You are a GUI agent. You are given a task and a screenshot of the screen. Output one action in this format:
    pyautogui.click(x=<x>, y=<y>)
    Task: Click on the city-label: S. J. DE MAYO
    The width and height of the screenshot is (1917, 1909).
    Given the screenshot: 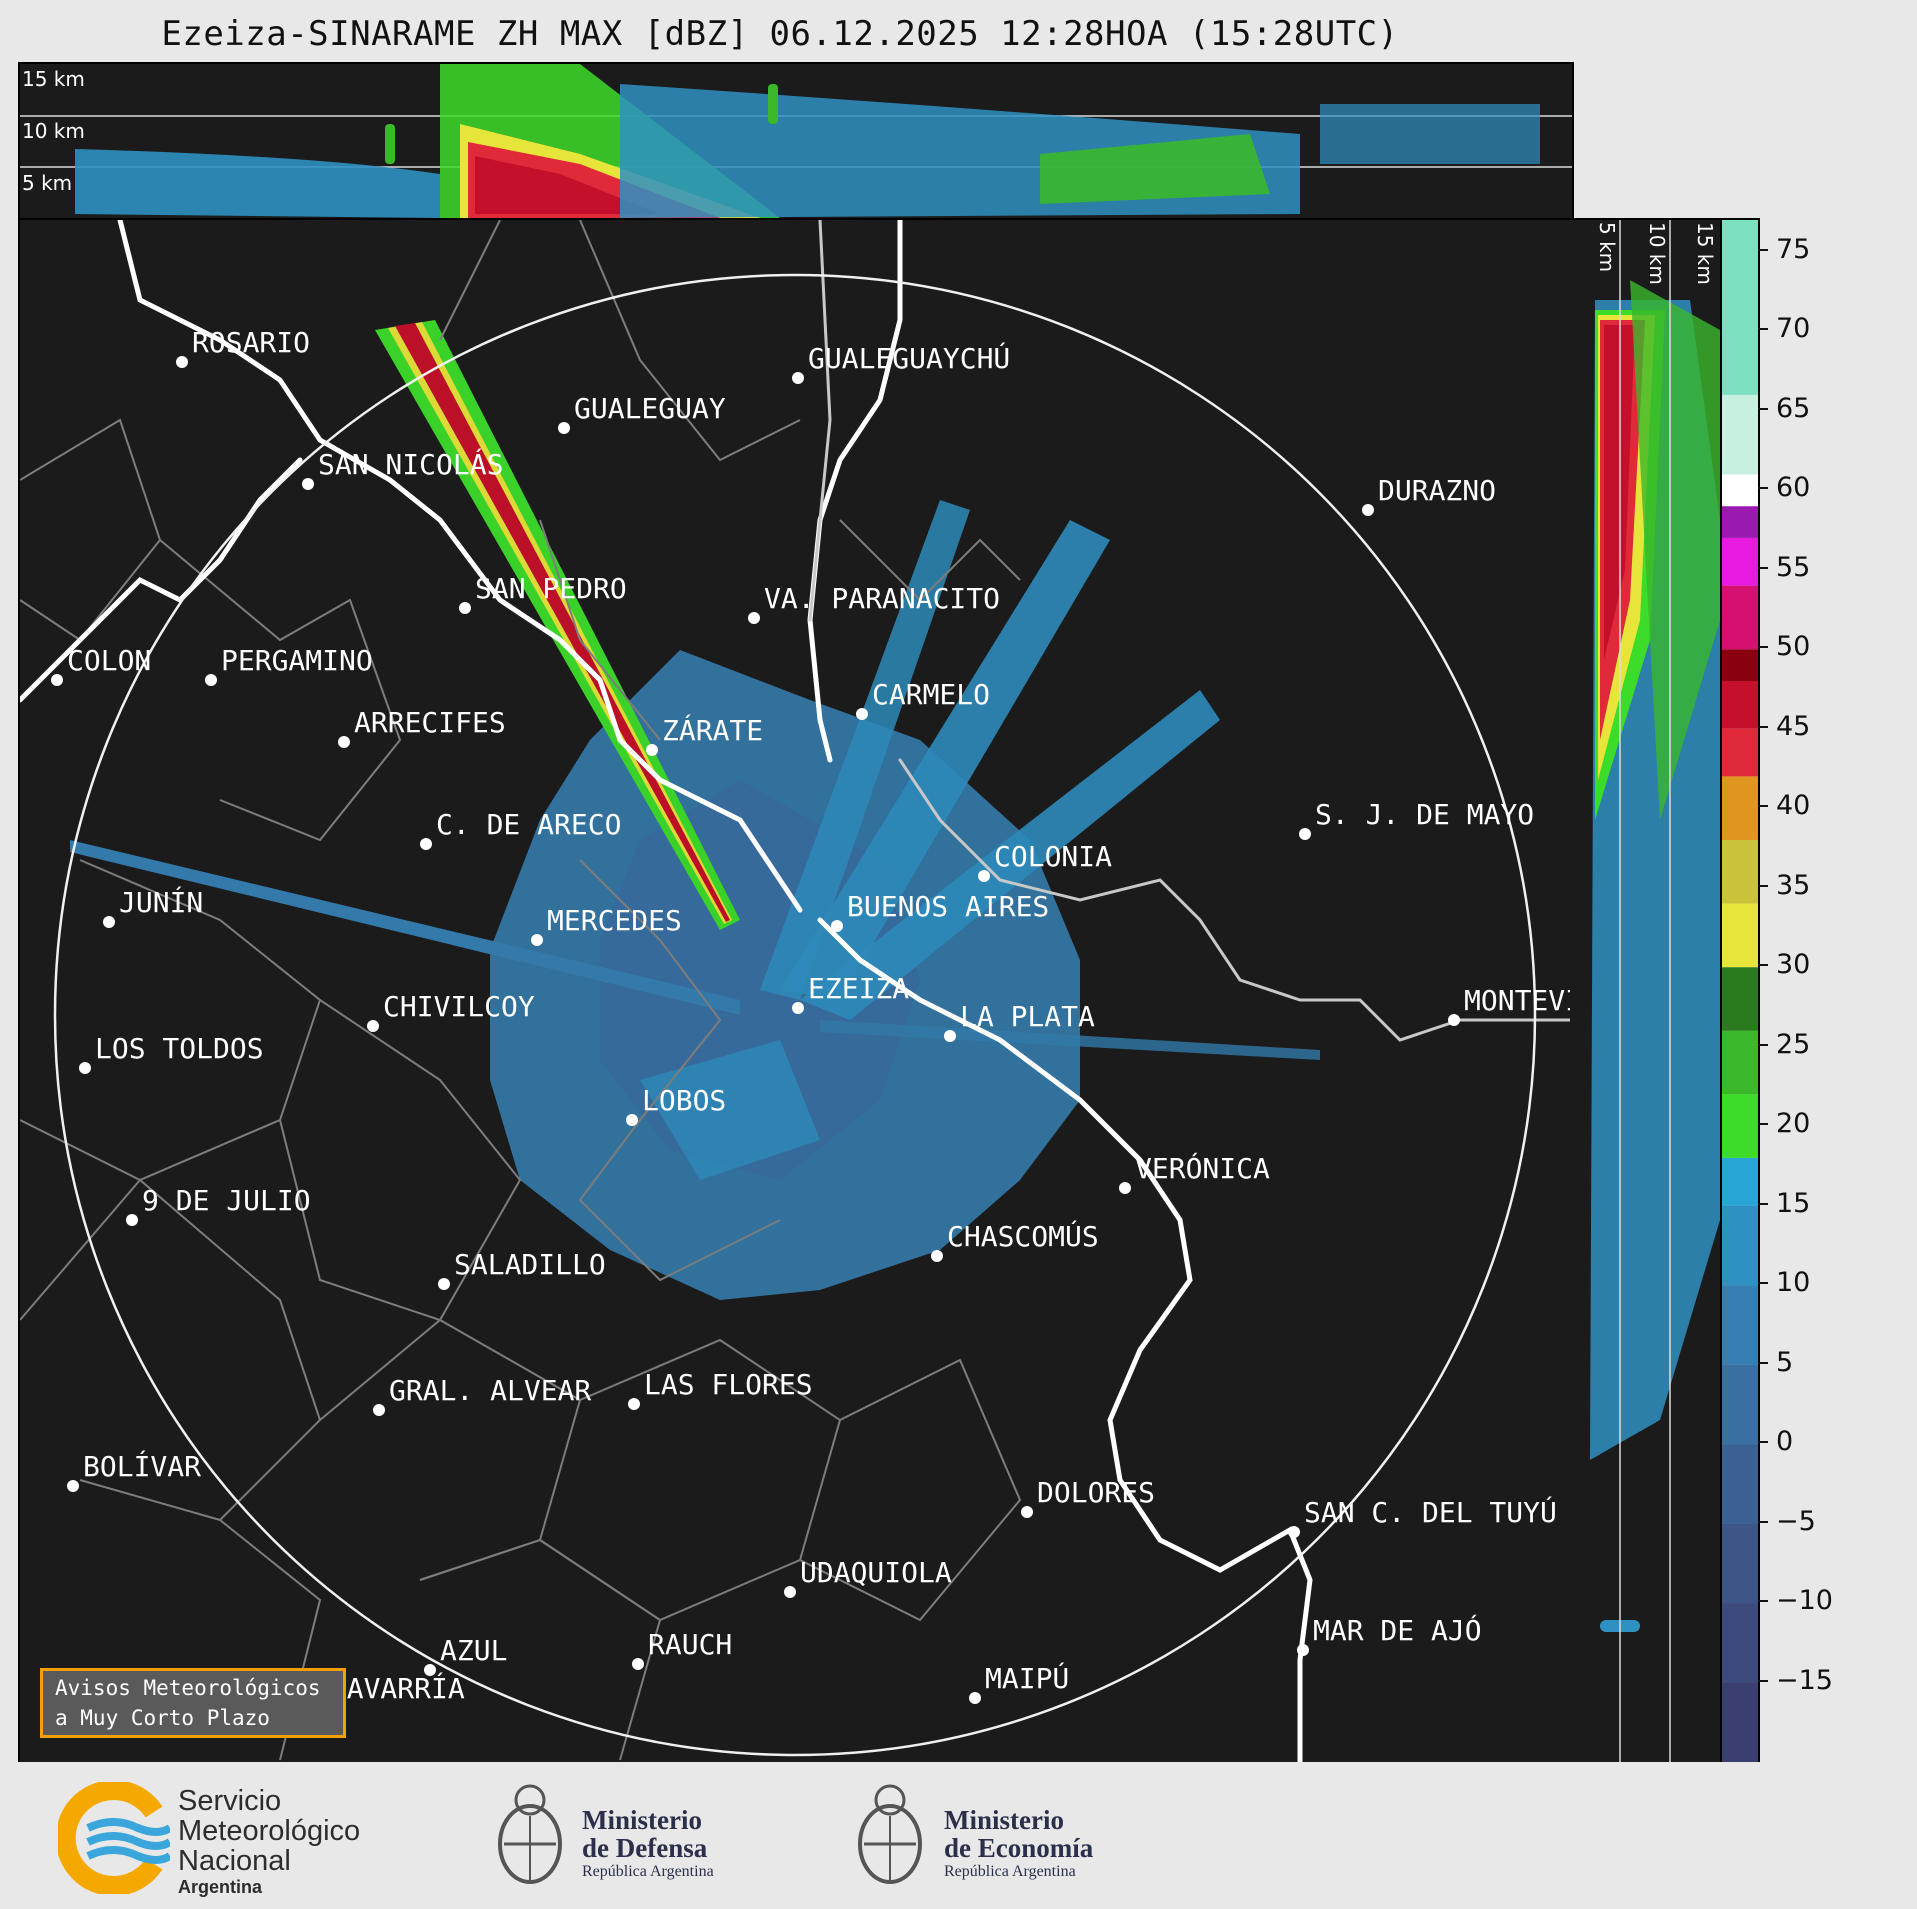 What is the action you would take?
    pyautogui.click(x=1424, y=814)
    